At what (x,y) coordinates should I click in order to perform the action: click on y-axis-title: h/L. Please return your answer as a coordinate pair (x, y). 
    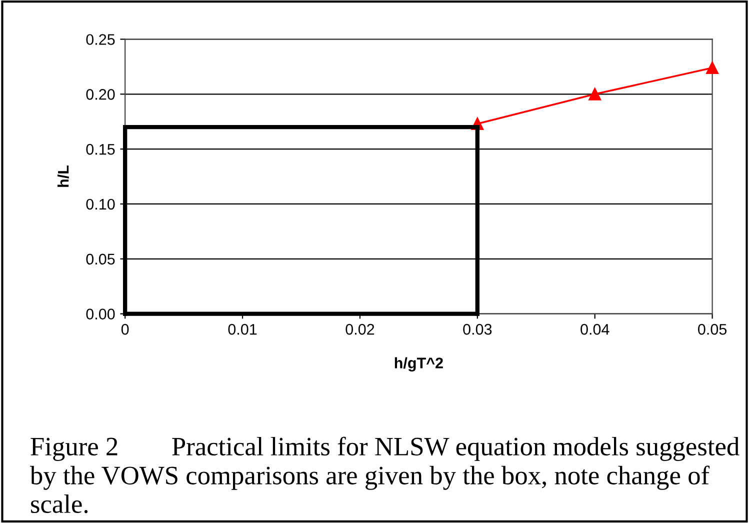
    Looking at the image, I should click on (63, 176).